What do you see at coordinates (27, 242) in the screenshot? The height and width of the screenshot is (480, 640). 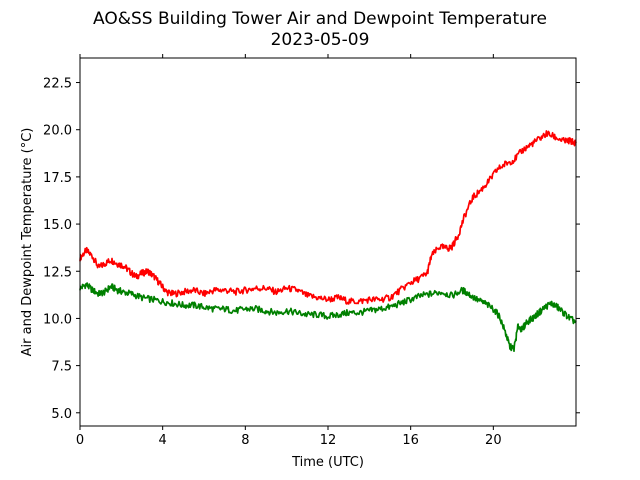 I see `y-axis-label: Air and Dewpoint Temperature (°C)` at bounding box center [27, 242].